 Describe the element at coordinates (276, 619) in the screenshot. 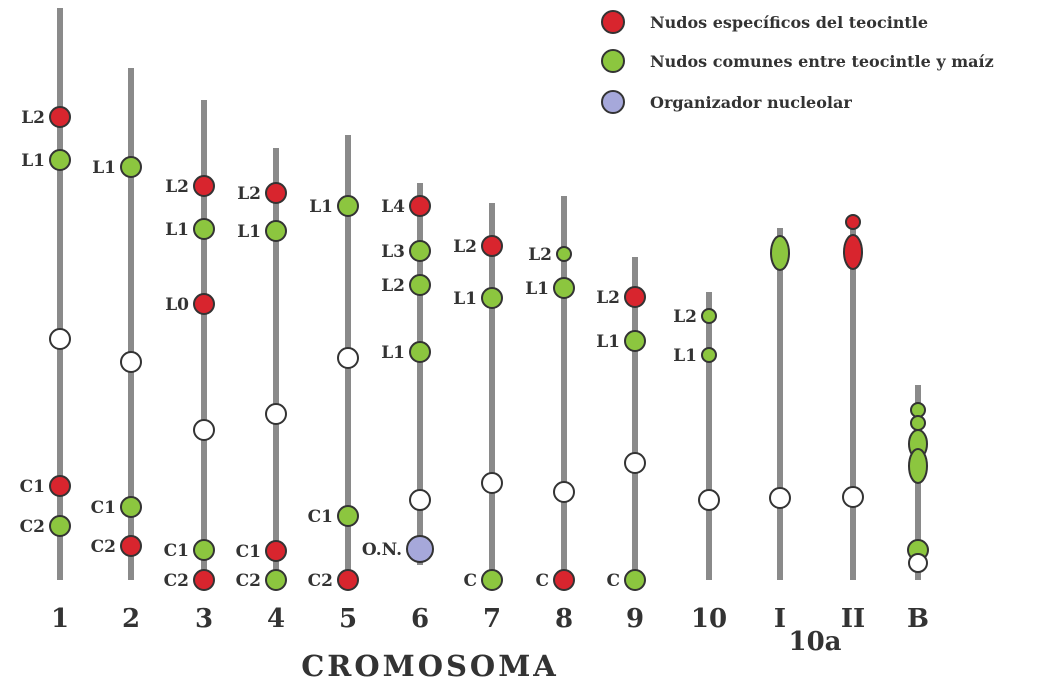

I see `chromosome-number: 4` at that location.